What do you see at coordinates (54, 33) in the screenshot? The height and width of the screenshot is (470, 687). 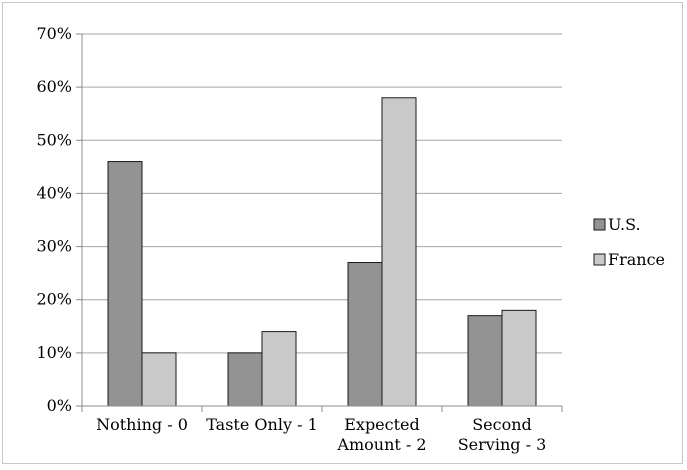 I see `y-tick-label: 70%` at bounding box center [54, 33].